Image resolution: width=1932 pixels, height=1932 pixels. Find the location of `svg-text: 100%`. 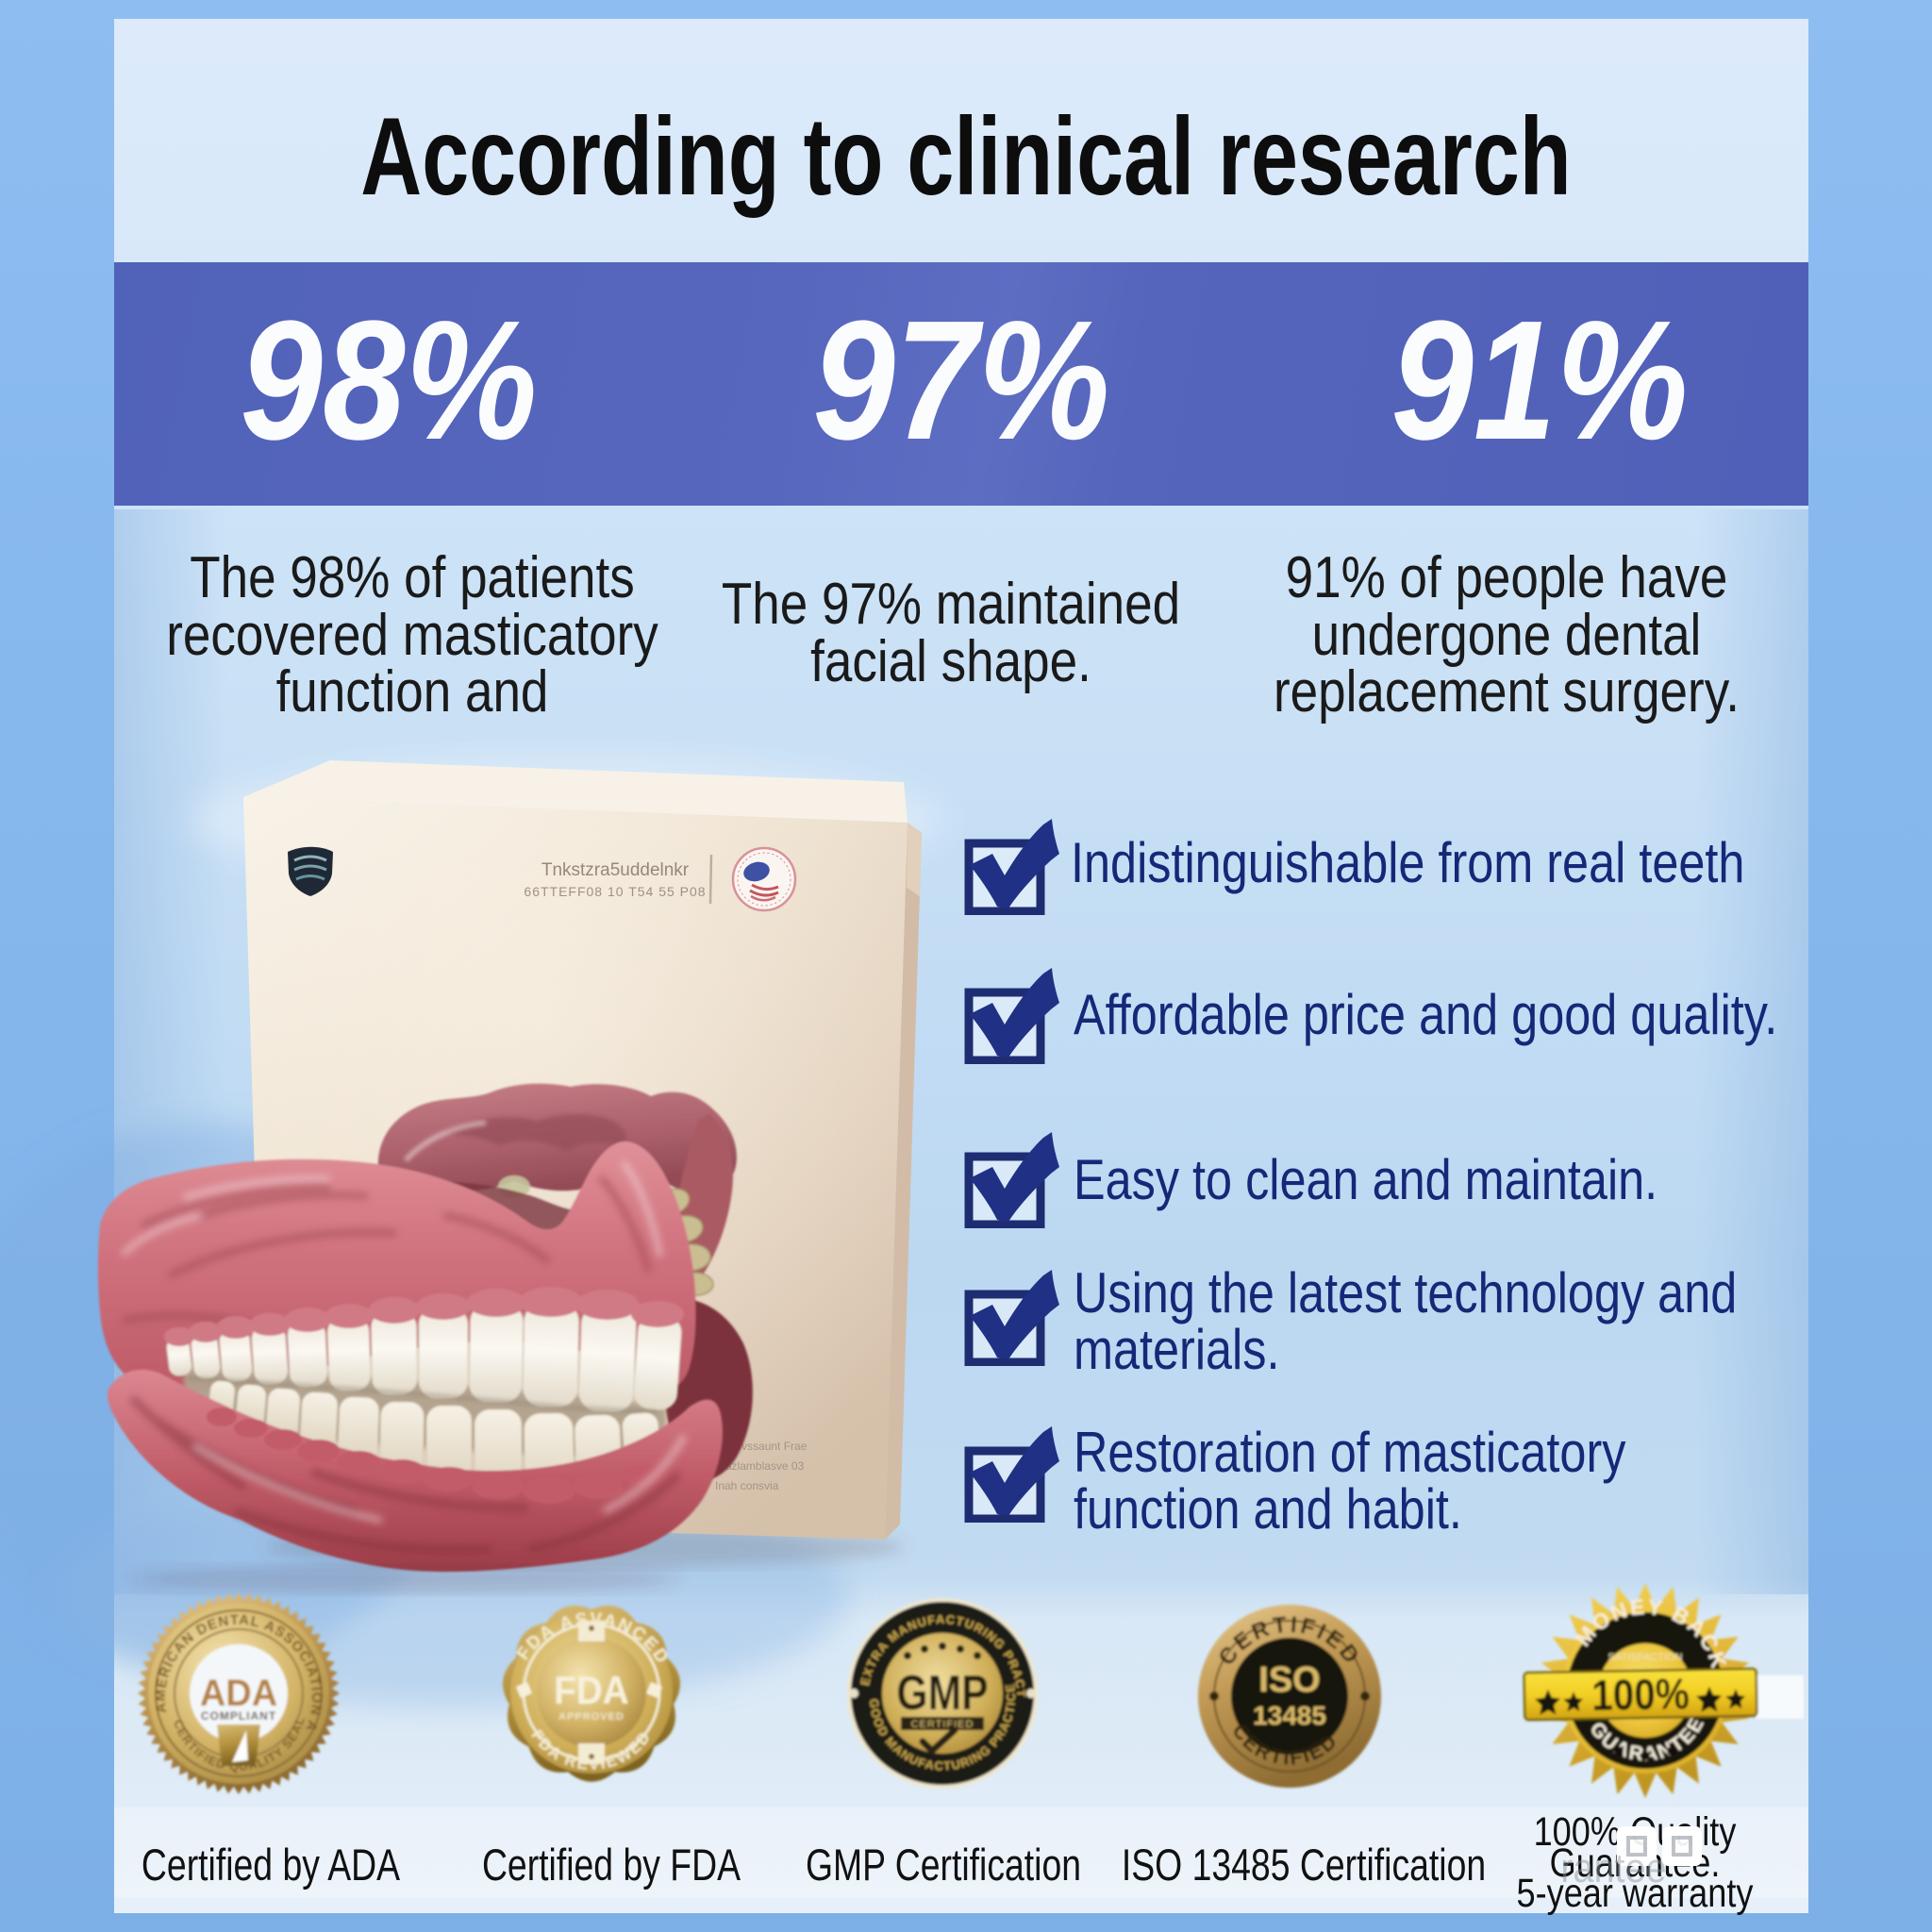

svg-text: 100% is located at coordinates (1640, 1696).